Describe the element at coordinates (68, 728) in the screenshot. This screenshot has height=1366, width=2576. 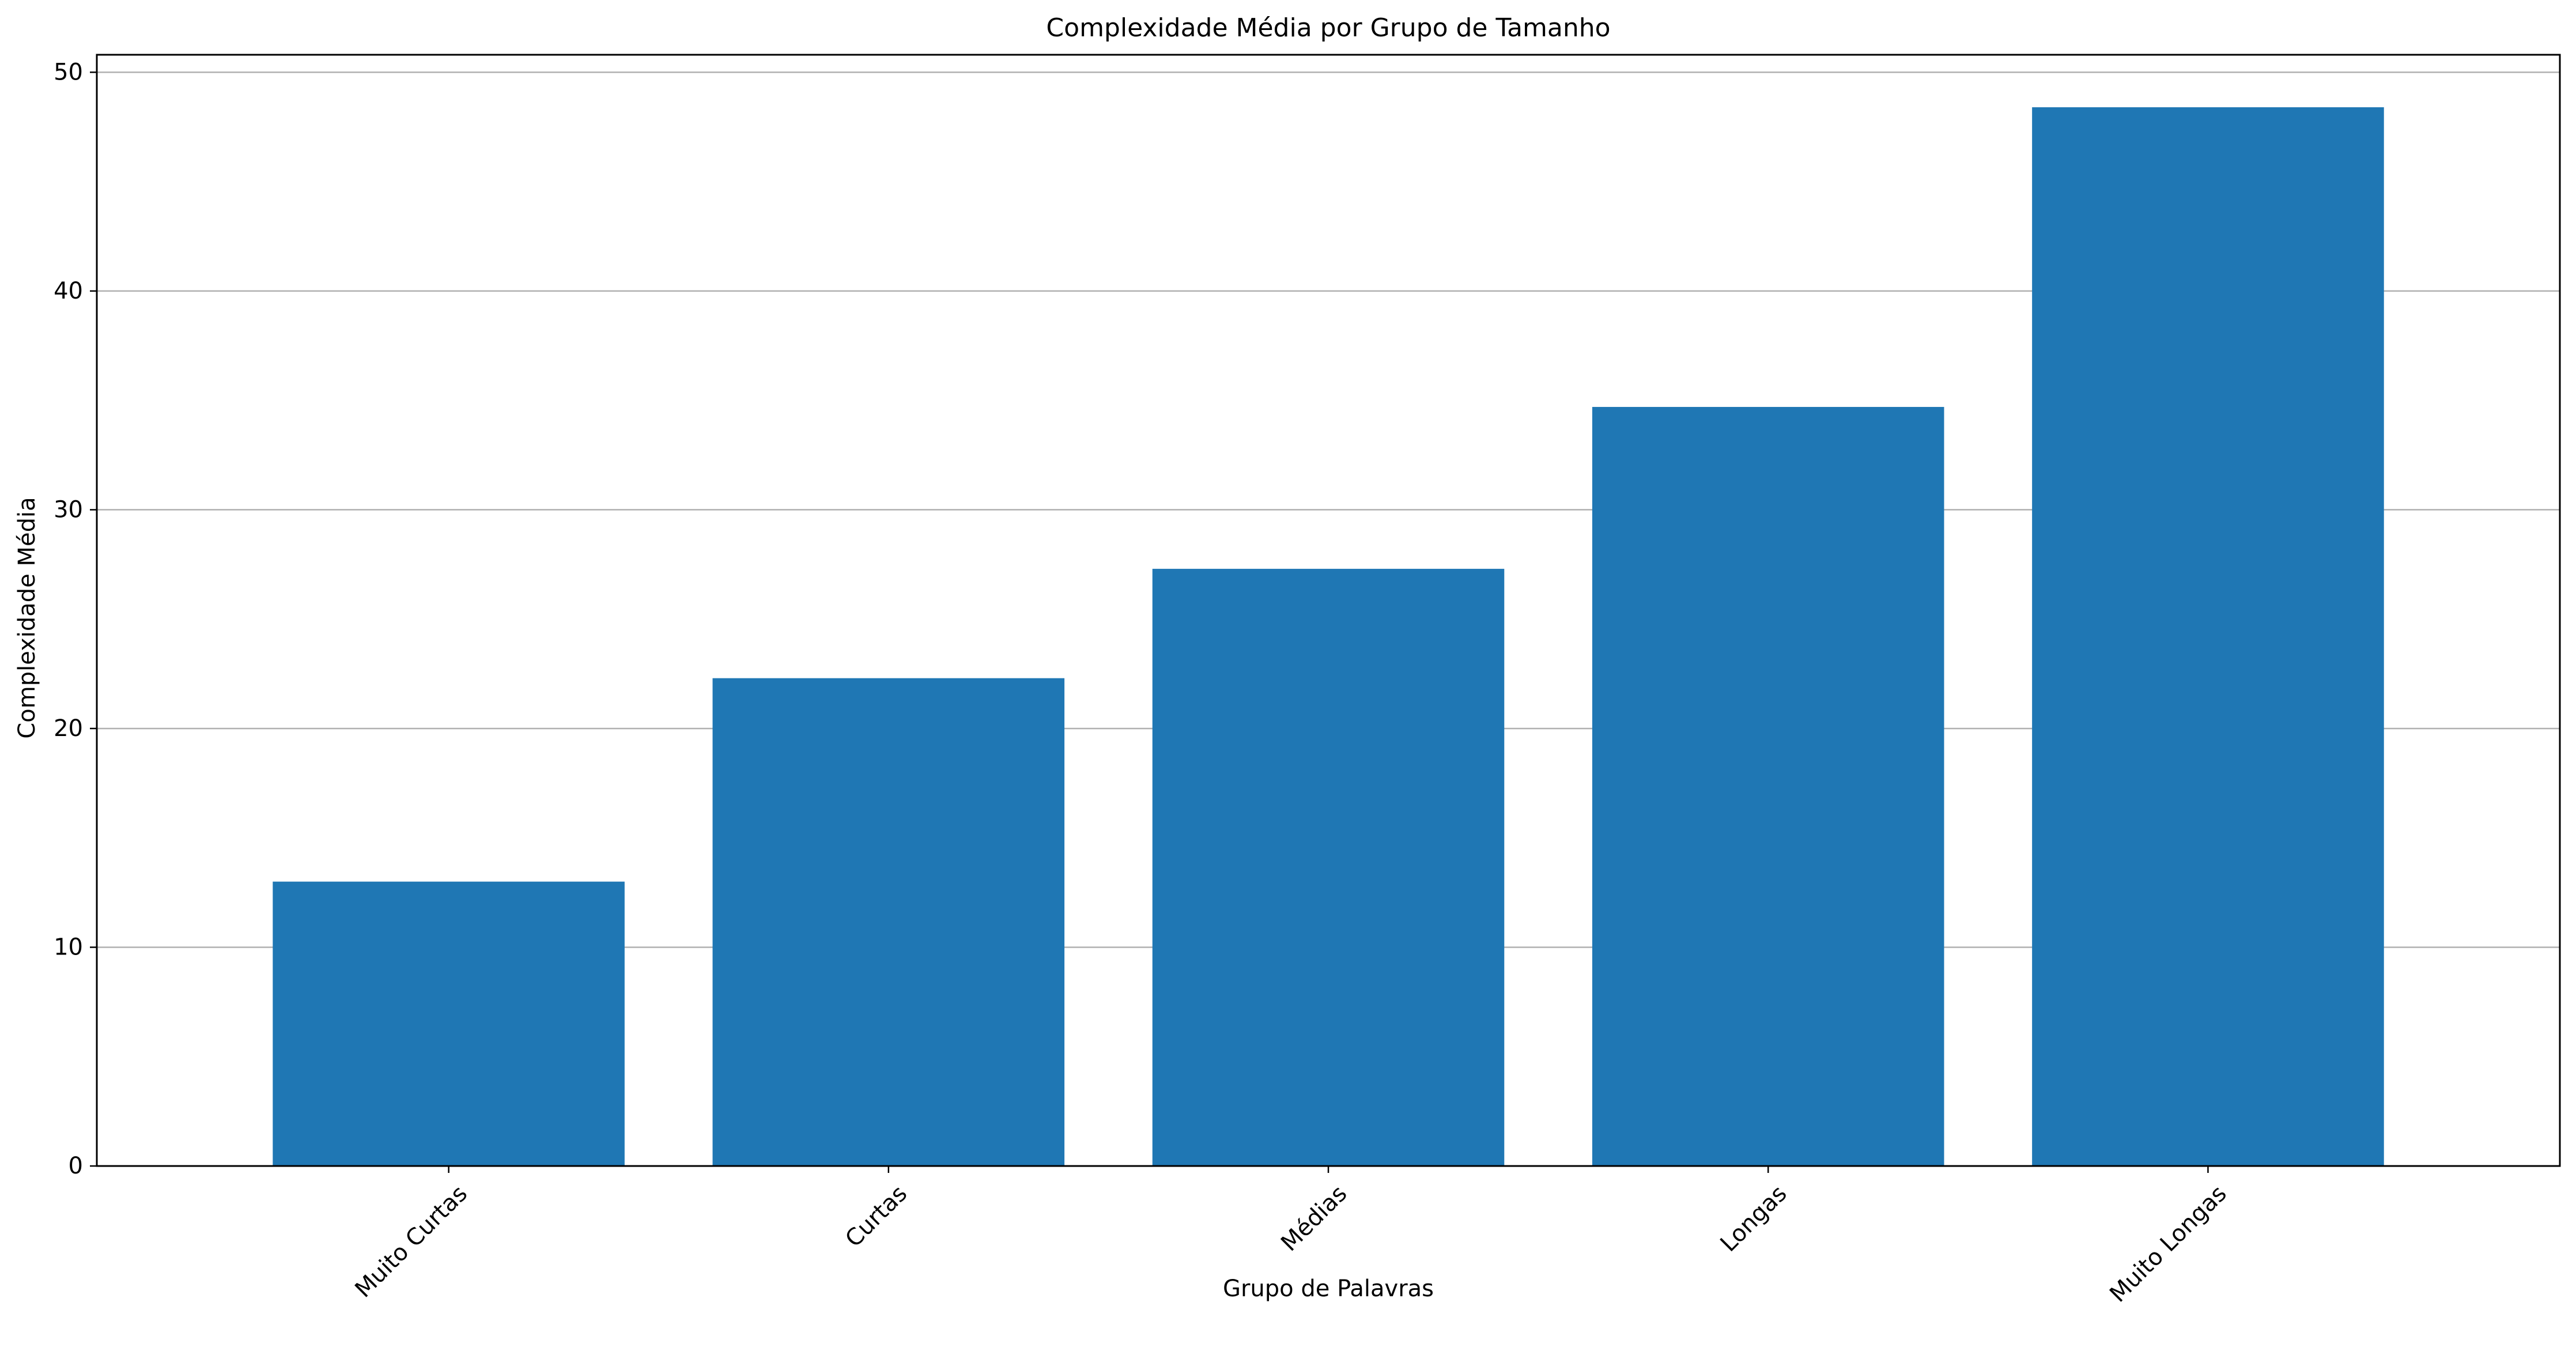
I see `y-tick-label: 20` at that location.